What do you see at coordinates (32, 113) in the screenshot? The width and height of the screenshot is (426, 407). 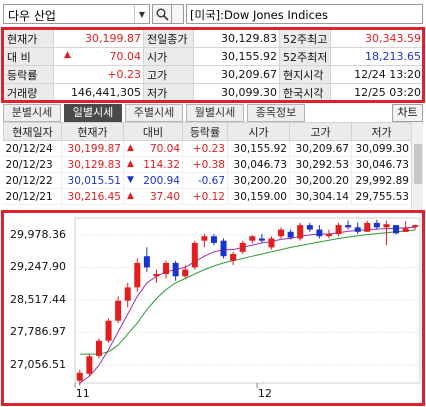 I see `tab-minute-quotes: 분별시세` at bounding box center [32, 113].